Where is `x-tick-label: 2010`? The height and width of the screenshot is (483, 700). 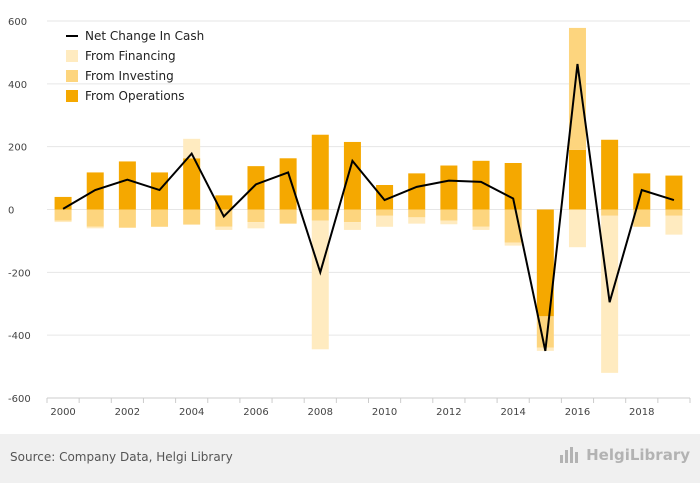
x-tick-label: 2010 is located at coordinates (384, 412).